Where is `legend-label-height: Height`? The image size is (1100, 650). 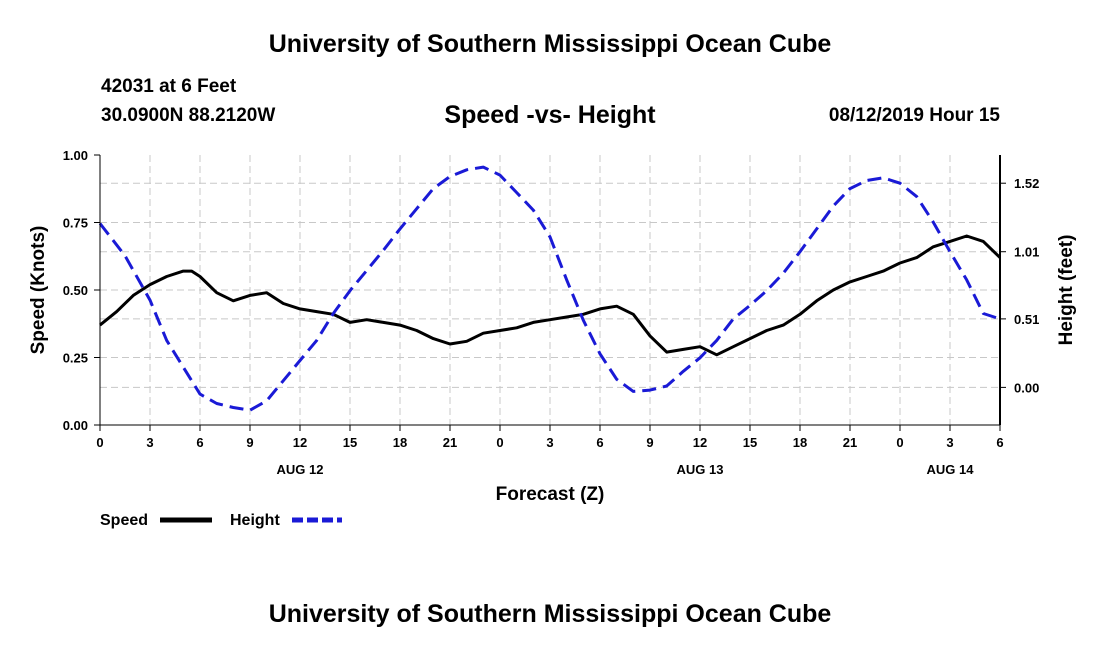
legend-label-height: Height is located at coordinates (255, 520).